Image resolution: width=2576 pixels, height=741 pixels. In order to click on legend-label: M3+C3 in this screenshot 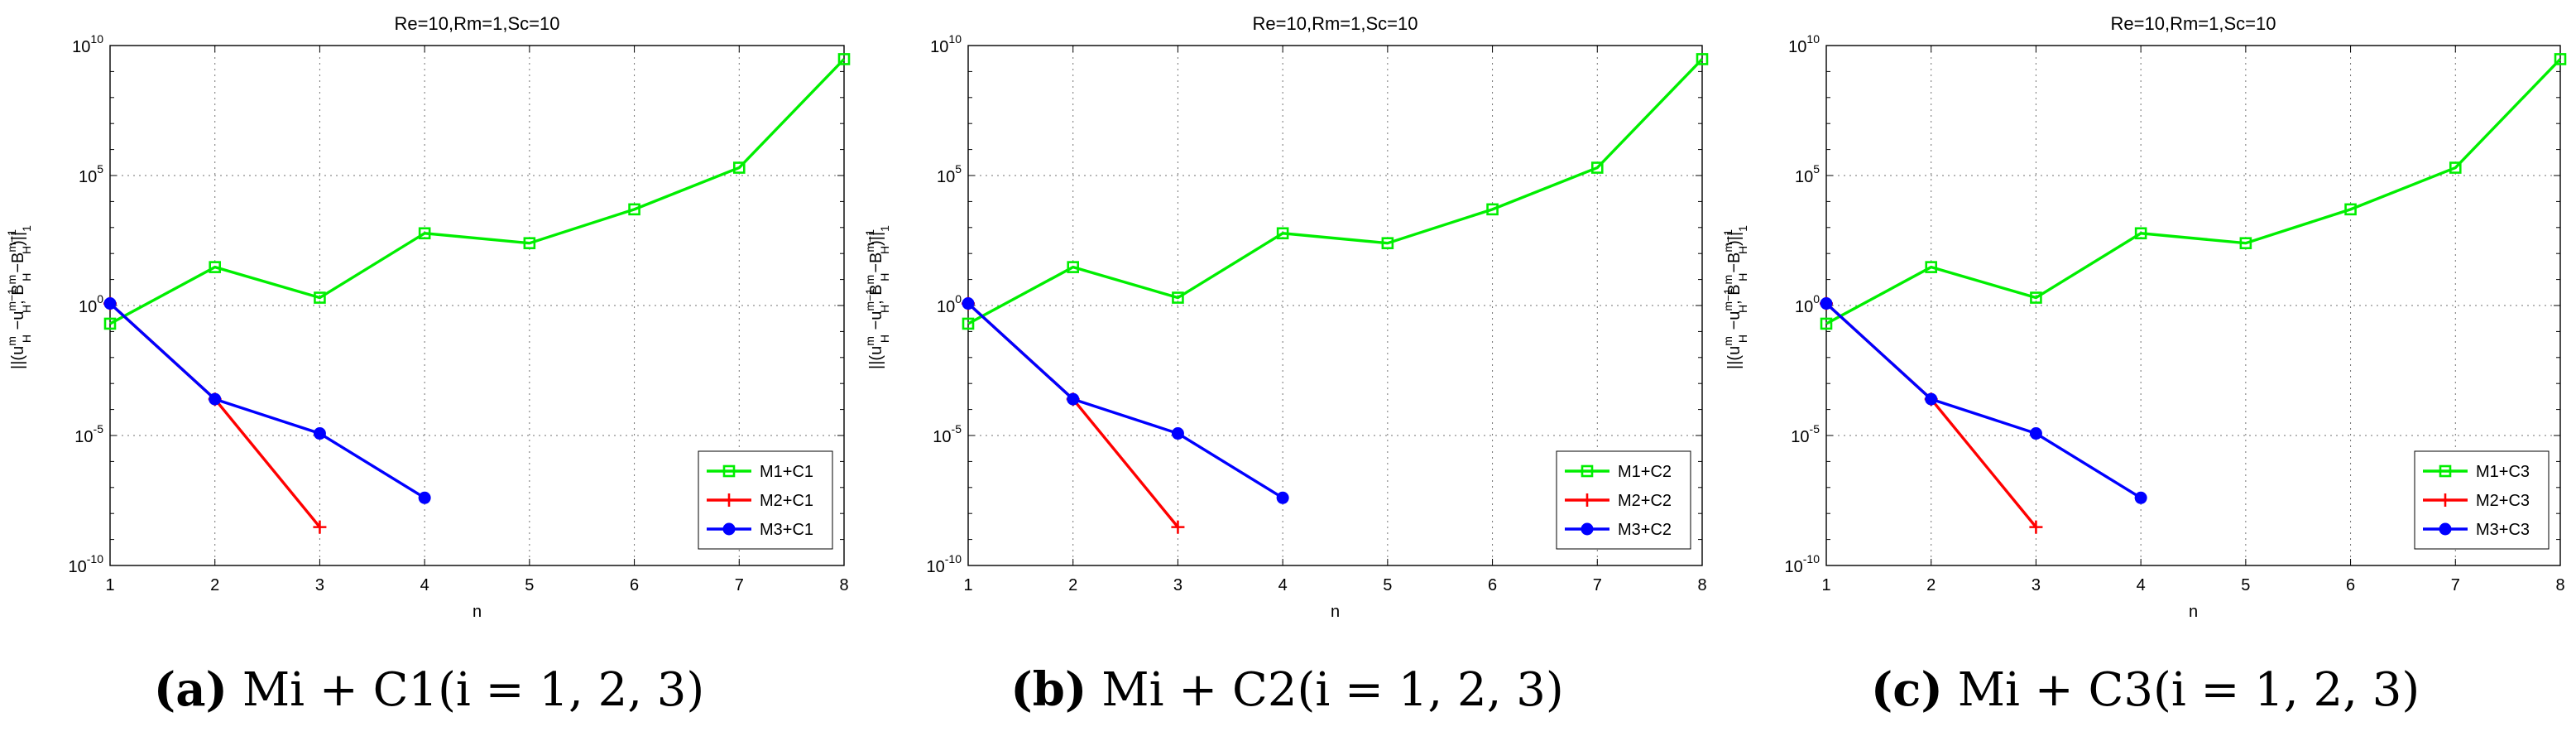, I will do `click(2503, 530)`.